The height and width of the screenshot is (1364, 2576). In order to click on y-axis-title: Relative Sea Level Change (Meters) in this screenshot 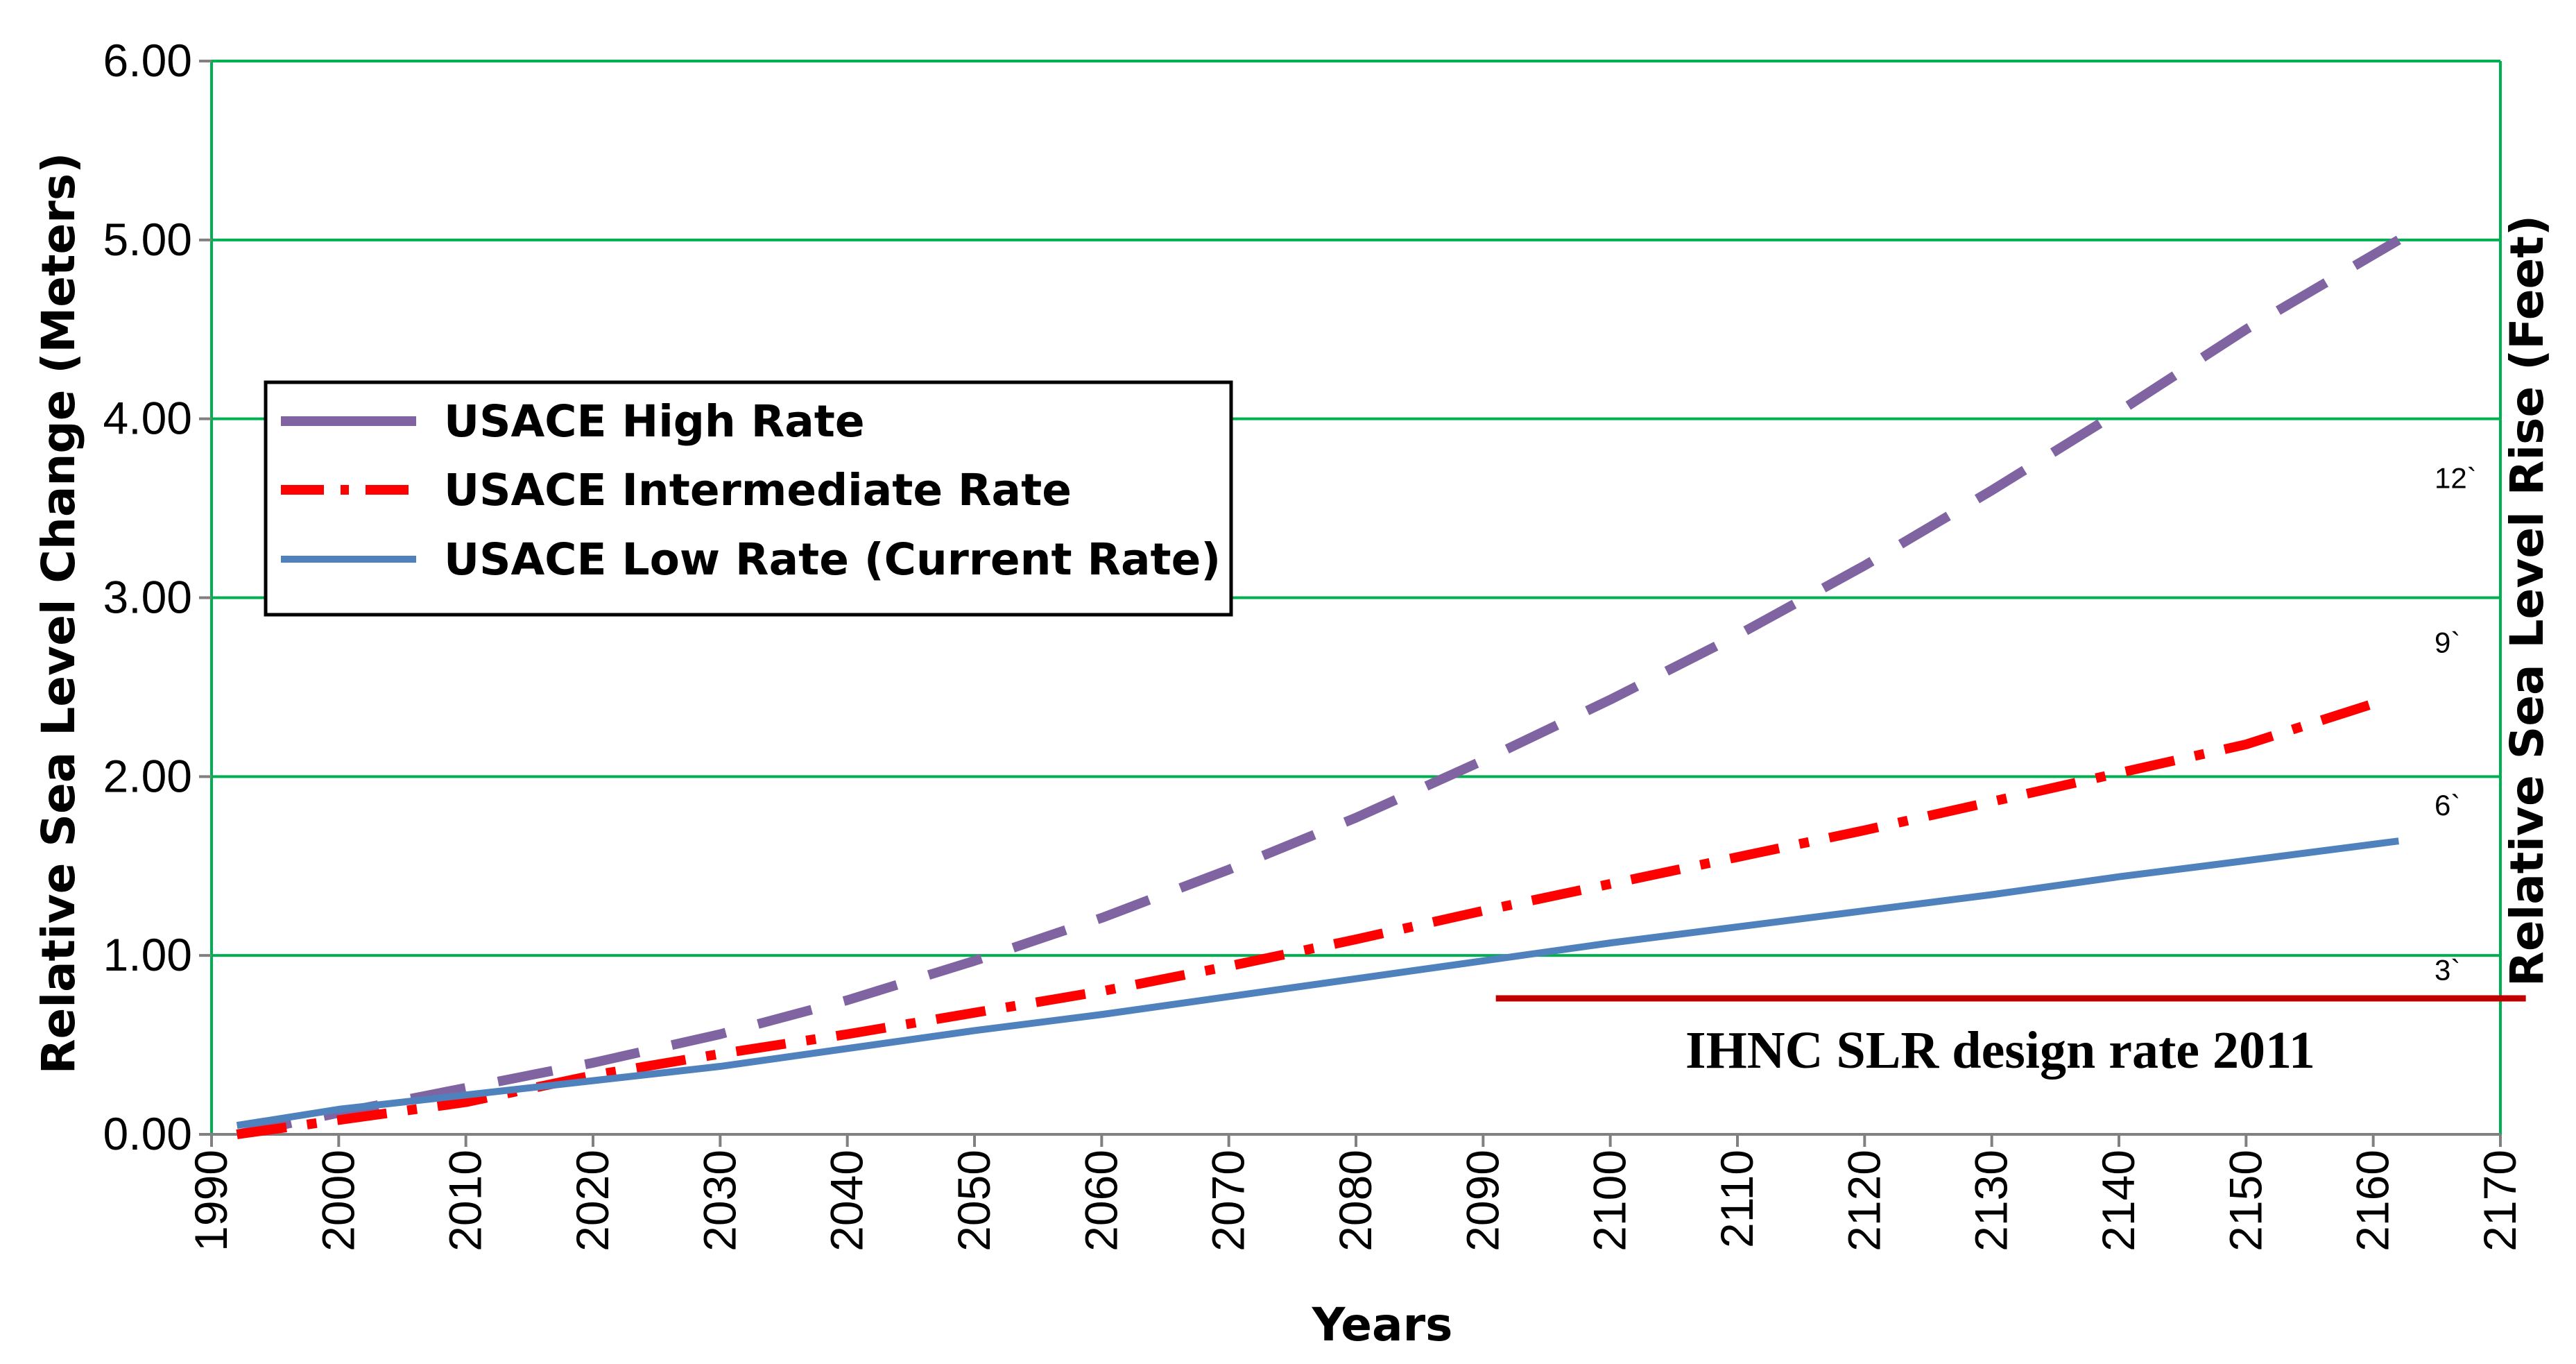, I will do `click(58, 614)`.